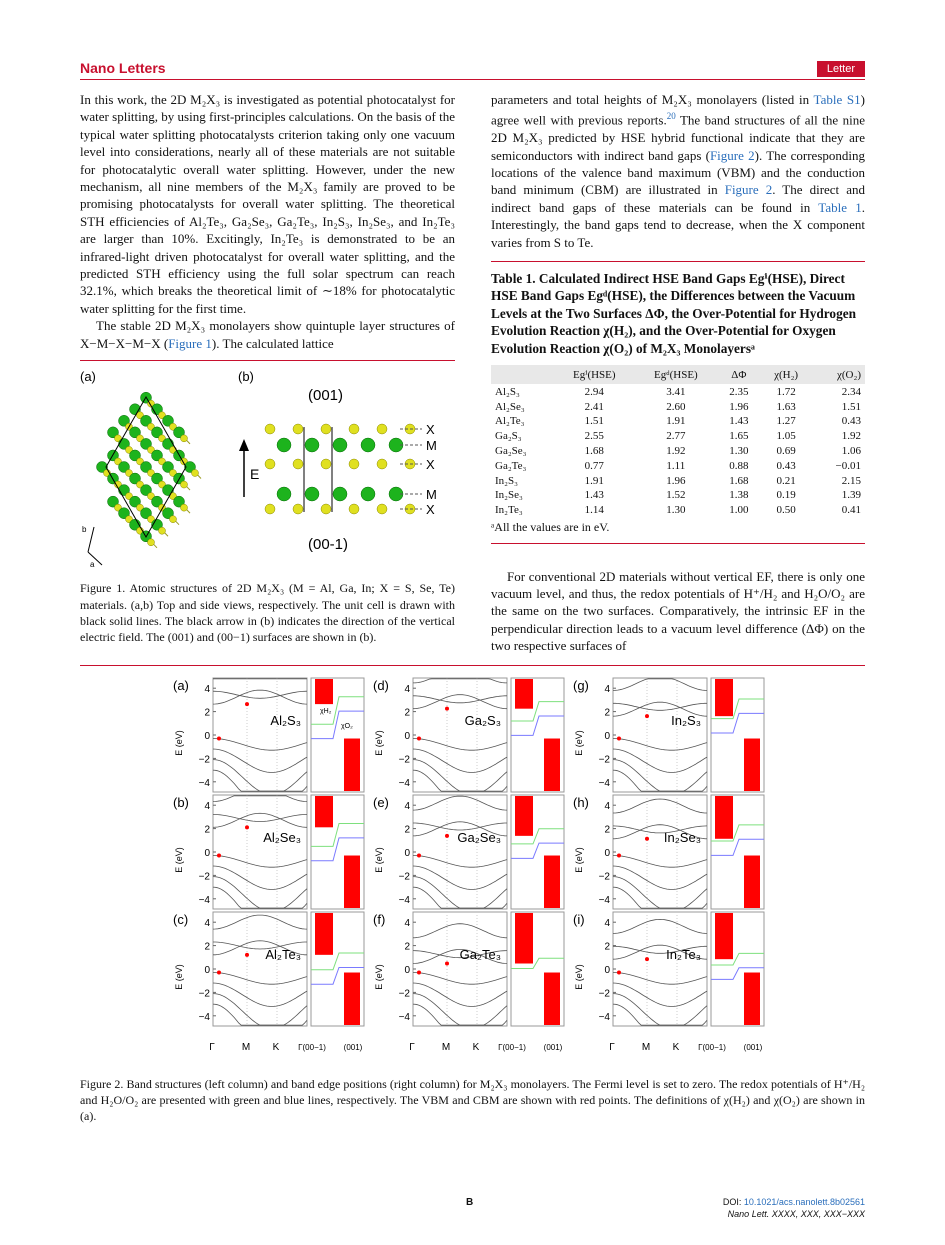 Image resolution: width=945 pixels, height=1245 pixels. What do you see at coordinates (207, 806) in the screenshot?
I see `y-tick: 4` at bounding box center [207, 806].